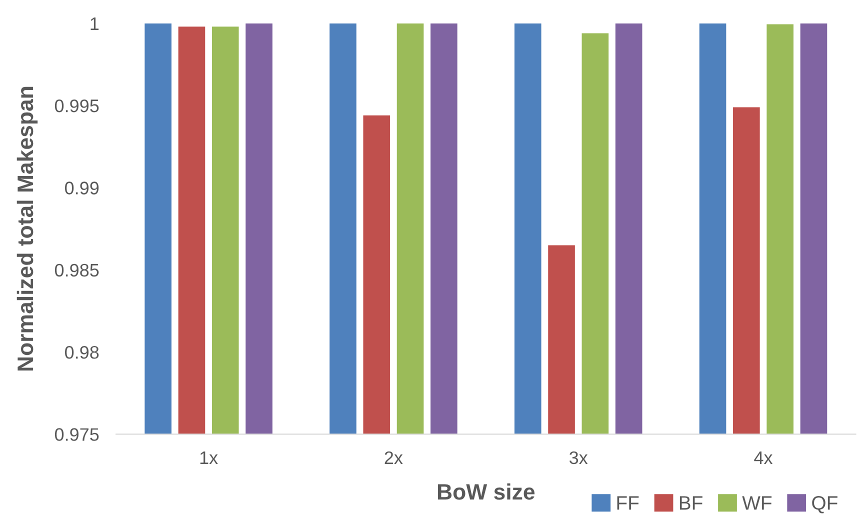 This screenshot has height=520, width=860. Describe the element at coordinates (628, 503) in the screenshot. I see `legend-label: FF` at that location.